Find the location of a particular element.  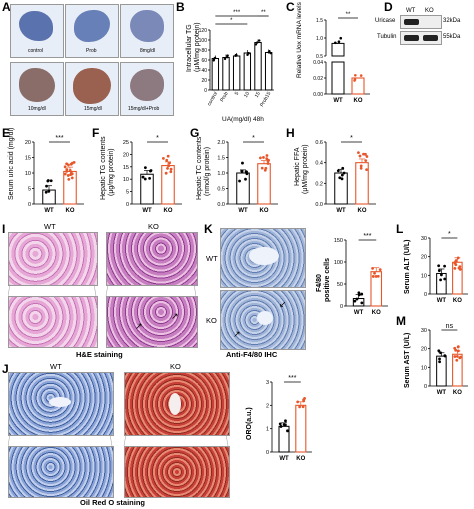

y-tick-label: 150 is located at coordinates (338, 241).